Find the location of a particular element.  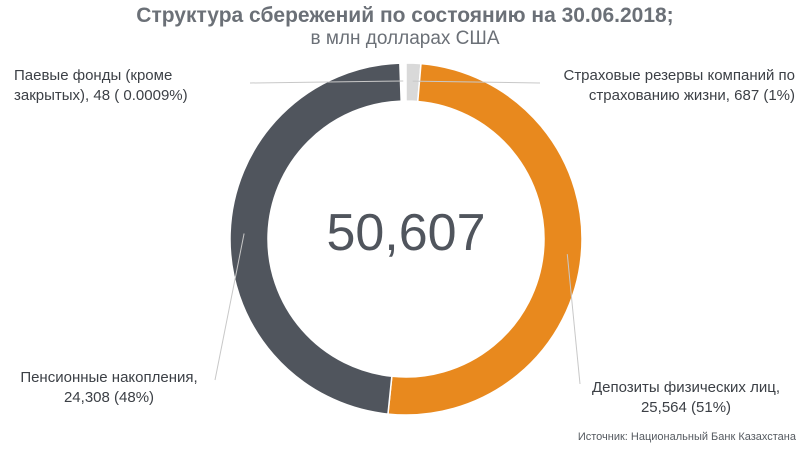

leader-line-deposits is located at coordinates (573, 319).